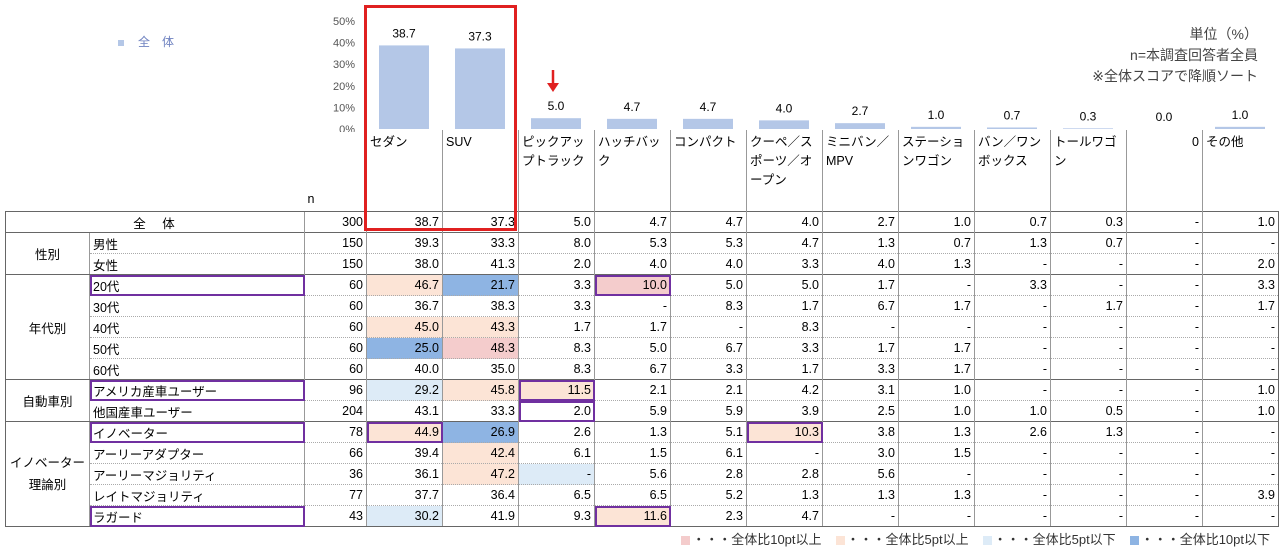 This screenshot has height=550, width=1280. What do you see at coordinates (556, 516) in the screenshot?
I see `cell-value: 9.3` at bounding box center [556, 516].